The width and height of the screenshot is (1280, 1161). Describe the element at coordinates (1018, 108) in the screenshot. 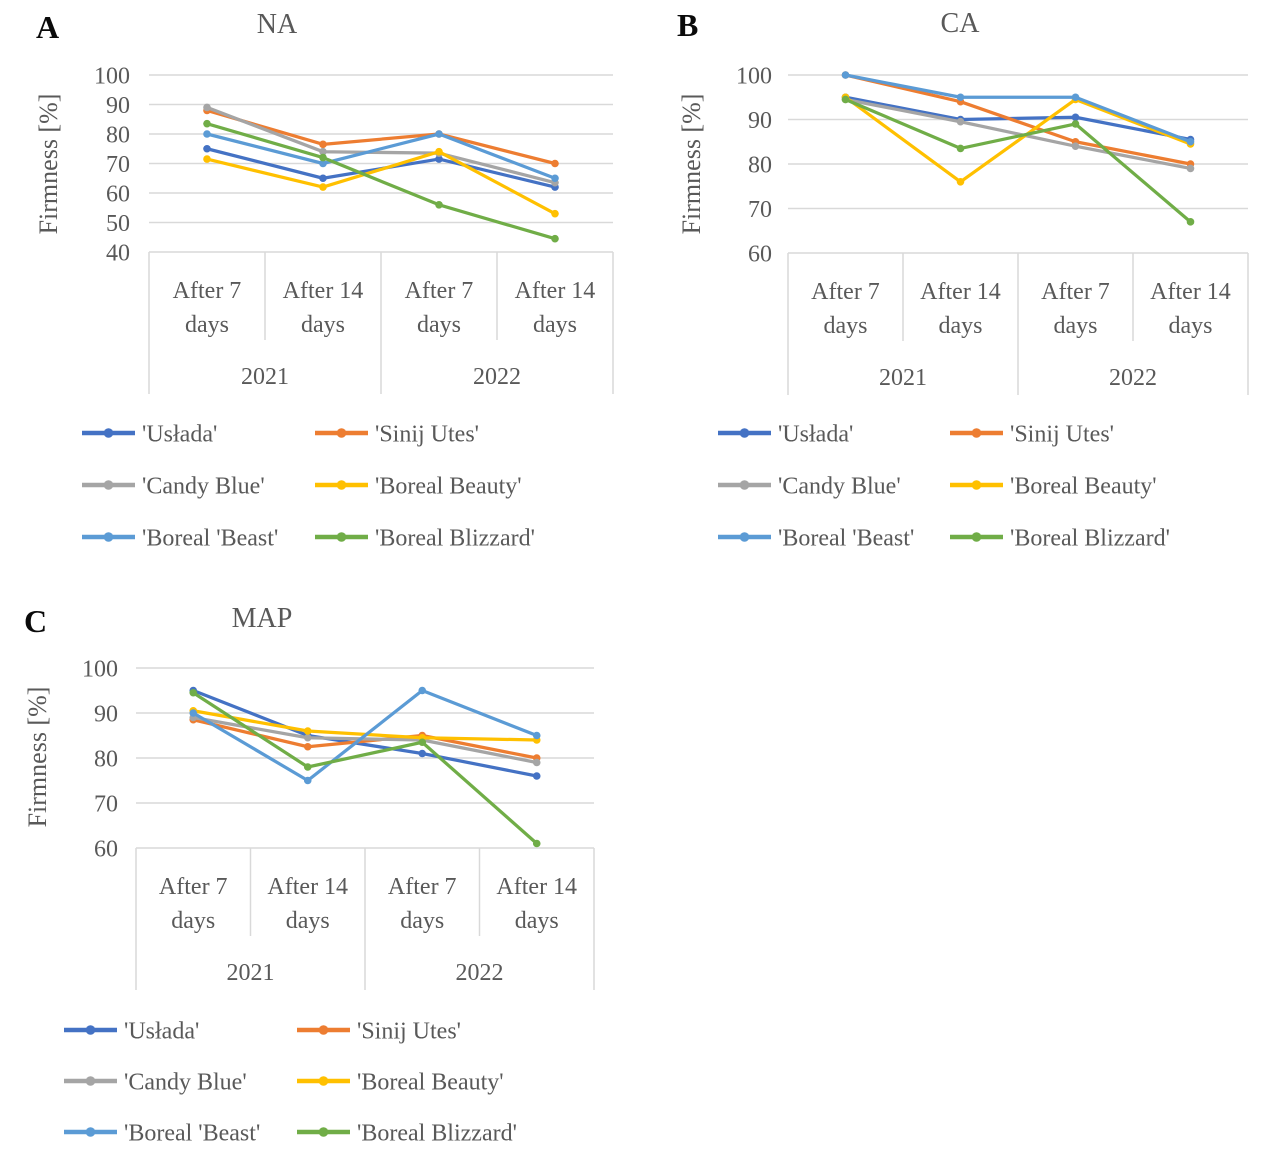

I see `series-boreal-beast` at that location.